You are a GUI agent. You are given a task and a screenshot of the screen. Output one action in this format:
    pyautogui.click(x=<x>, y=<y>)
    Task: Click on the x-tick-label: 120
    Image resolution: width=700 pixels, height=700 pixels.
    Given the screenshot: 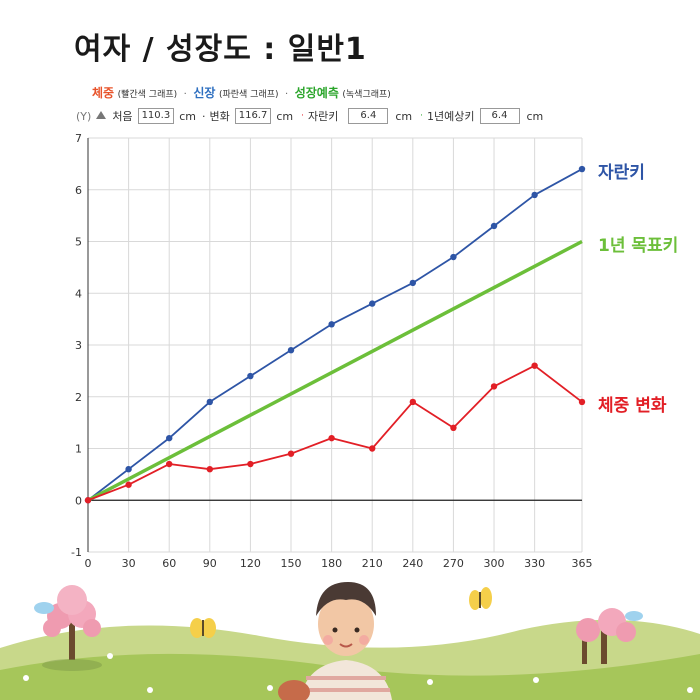 What is the action you would take?
    pyautogui.click(x=250, y=563)
    